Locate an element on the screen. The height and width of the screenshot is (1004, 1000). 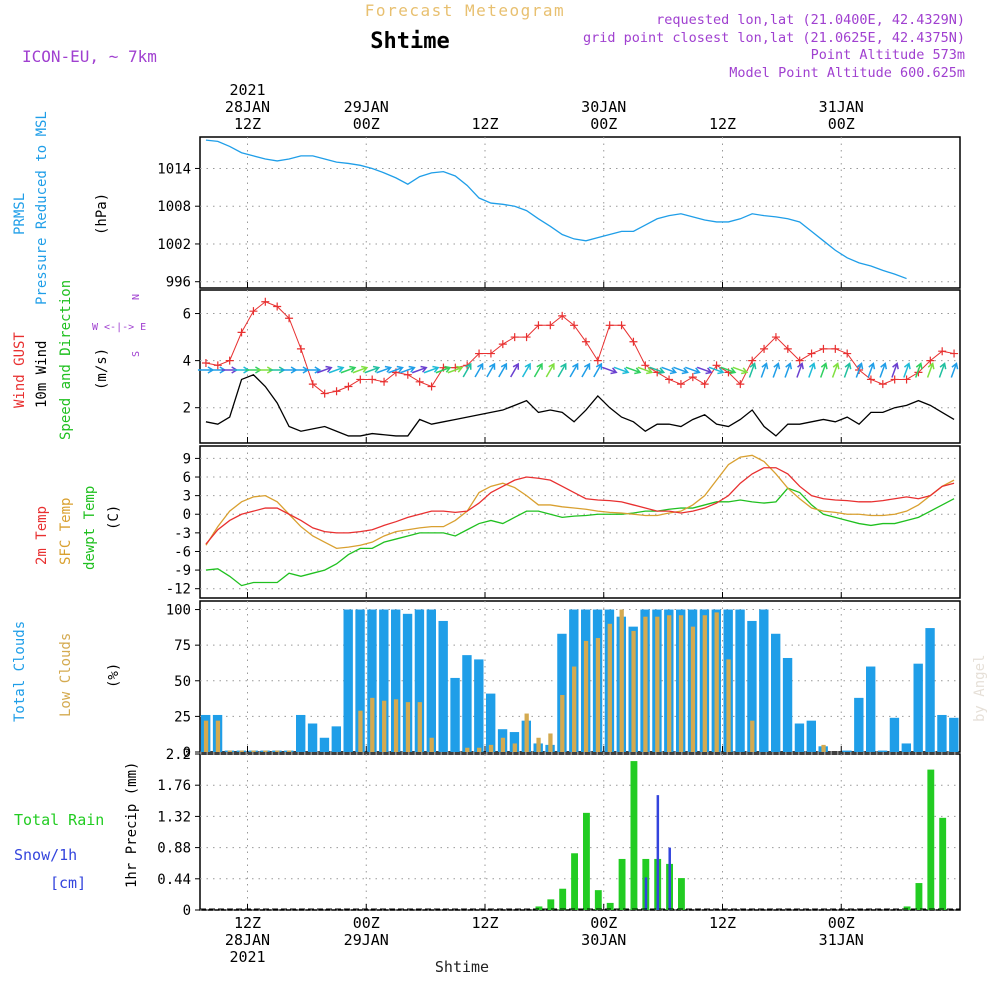
overlay-title: Forecast Meteogram is located at coordinates (465, 10).